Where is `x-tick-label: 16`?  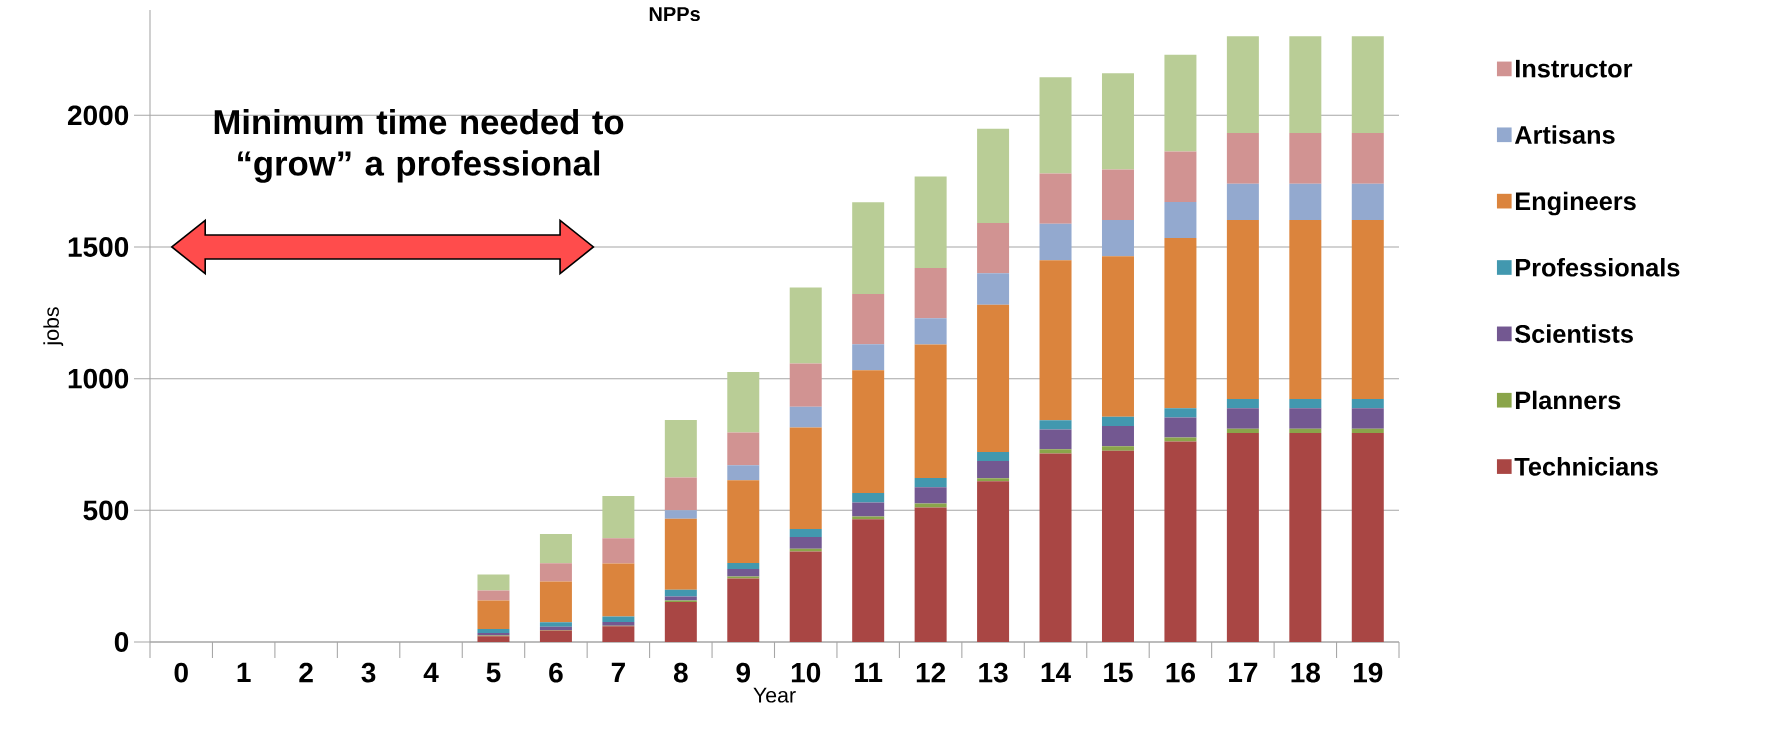 x-tick-label: 16 is located at coordinates (1180, 672).